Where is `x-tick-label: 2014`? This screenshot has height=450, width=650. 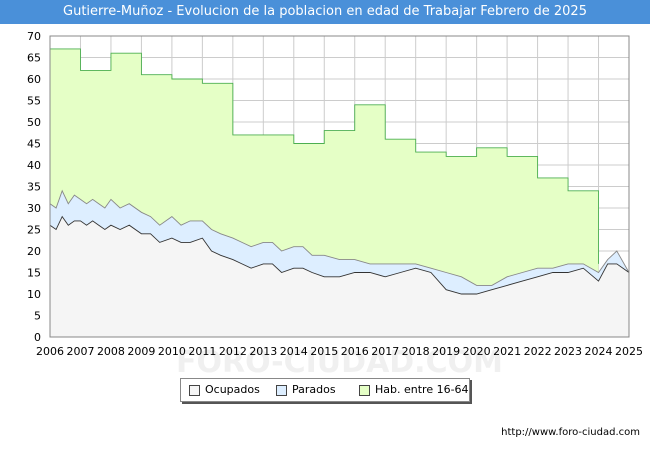
x-tick-label: 2014 is located at coordinates (294, 351).